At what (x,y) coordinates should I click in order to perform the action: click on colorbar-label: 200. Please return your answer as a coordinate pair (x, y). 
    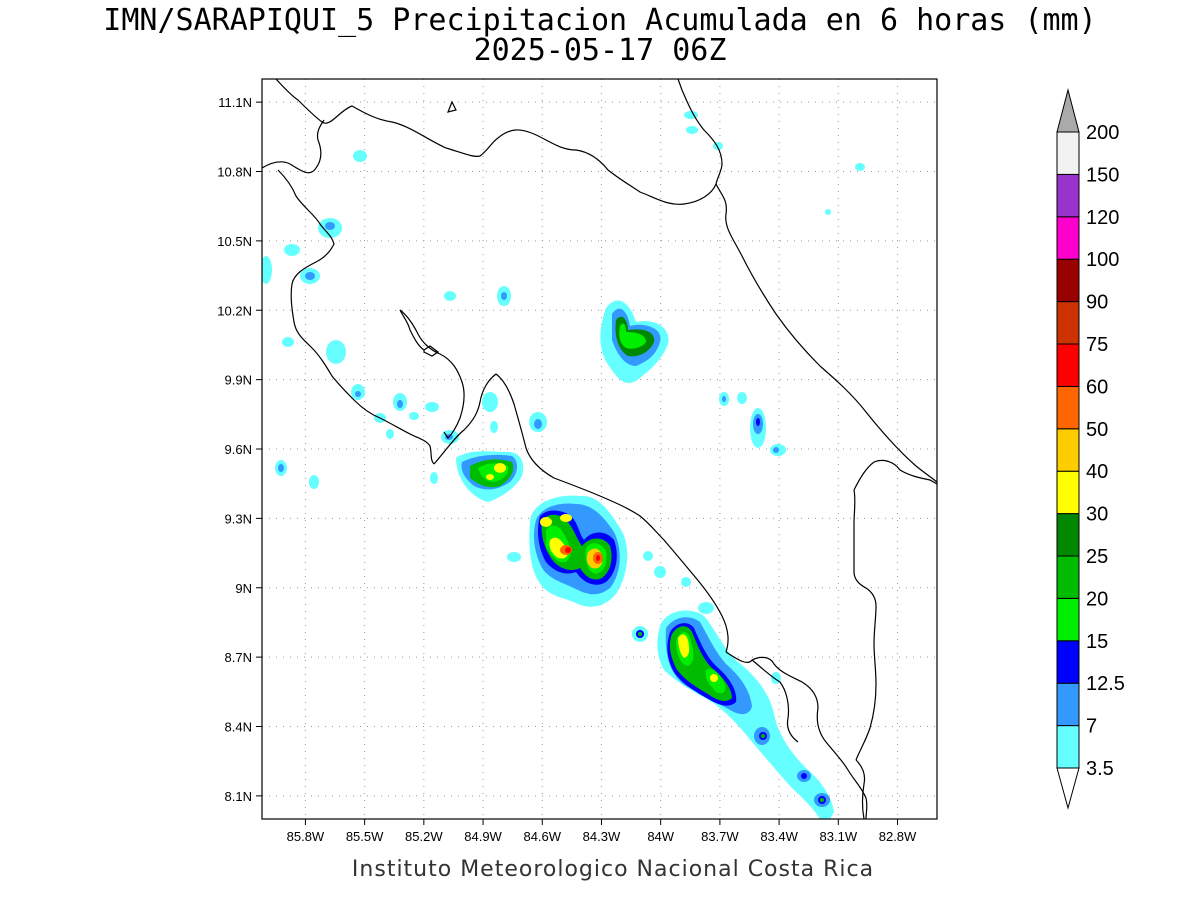
    Looking at the image, I should click on (1102, 133).